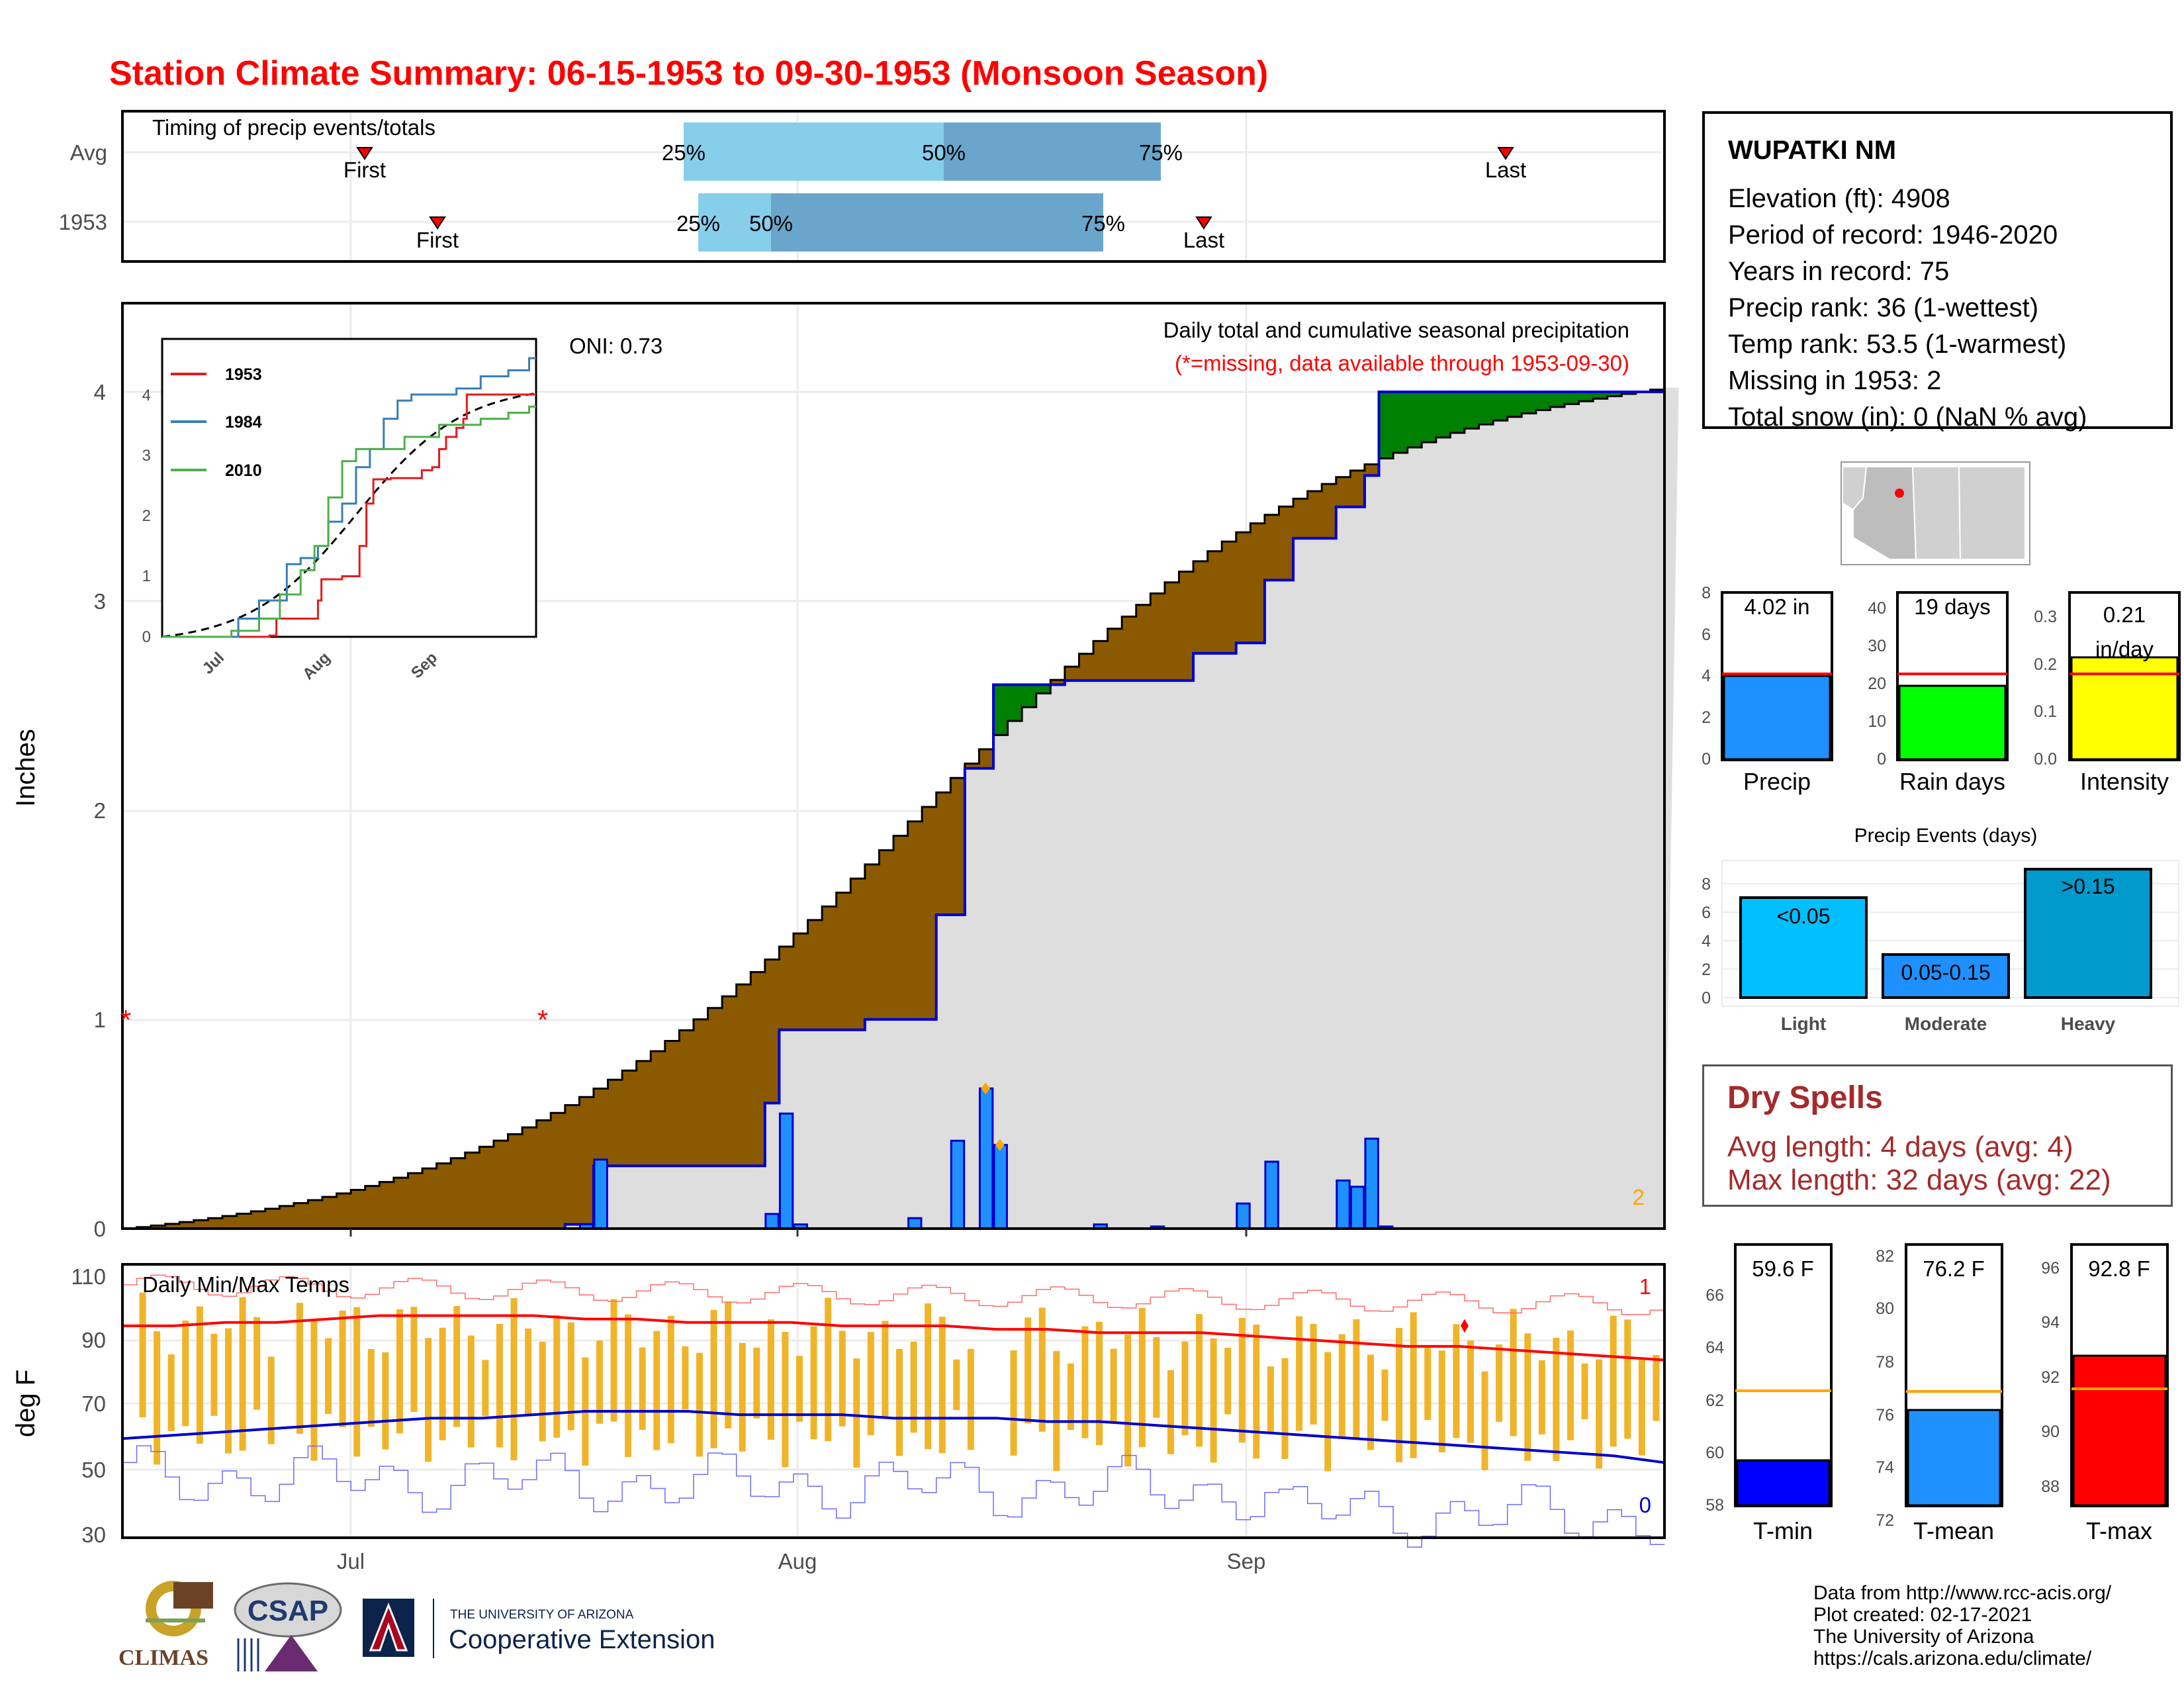 The image size is (2184, 1688). What do you see at coordinates (1877, 608) in the screenshot?
I see `raindays-summary-ytick-40: 40` at bounding box center [1877, 608].